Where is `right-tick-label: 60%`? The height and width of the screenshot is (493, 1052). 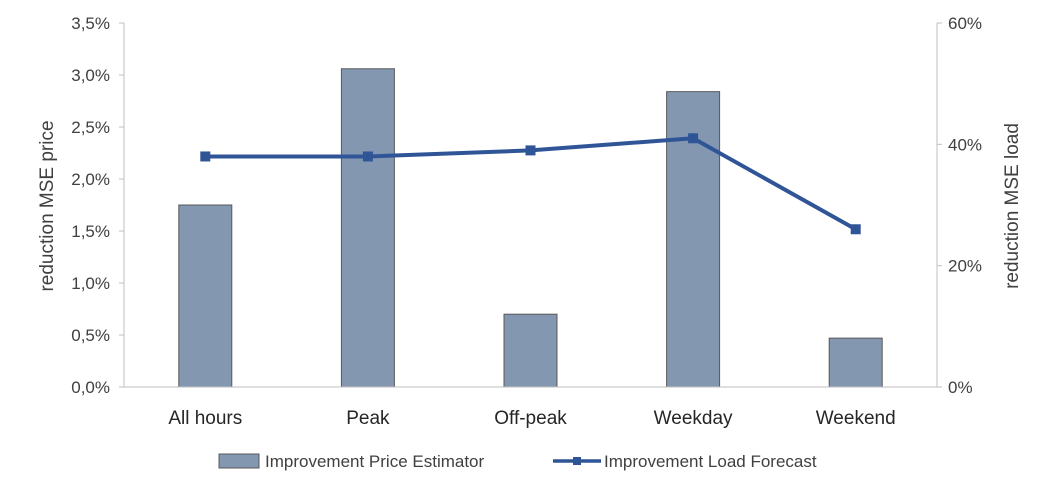
right-tick-label: 60% is located at coordinates (965, 23).